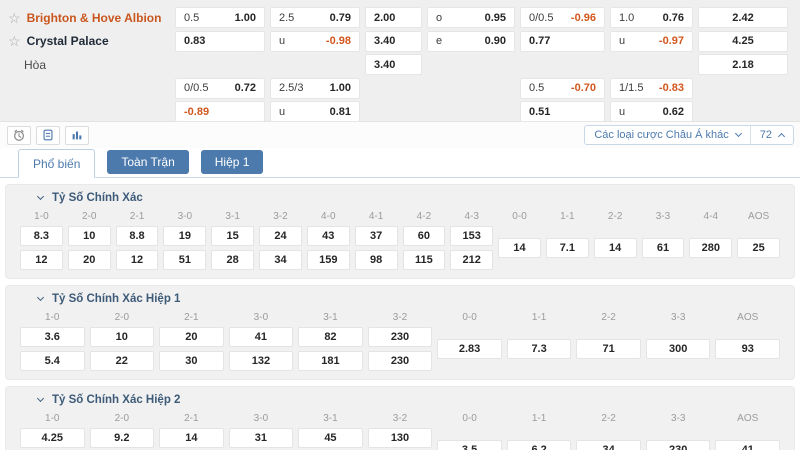 The width and height of the screenshot is (800, 450). Describe the element at coordinates (424, 236) in the screenshot. I see `score-odds-cell: 60` at that location.